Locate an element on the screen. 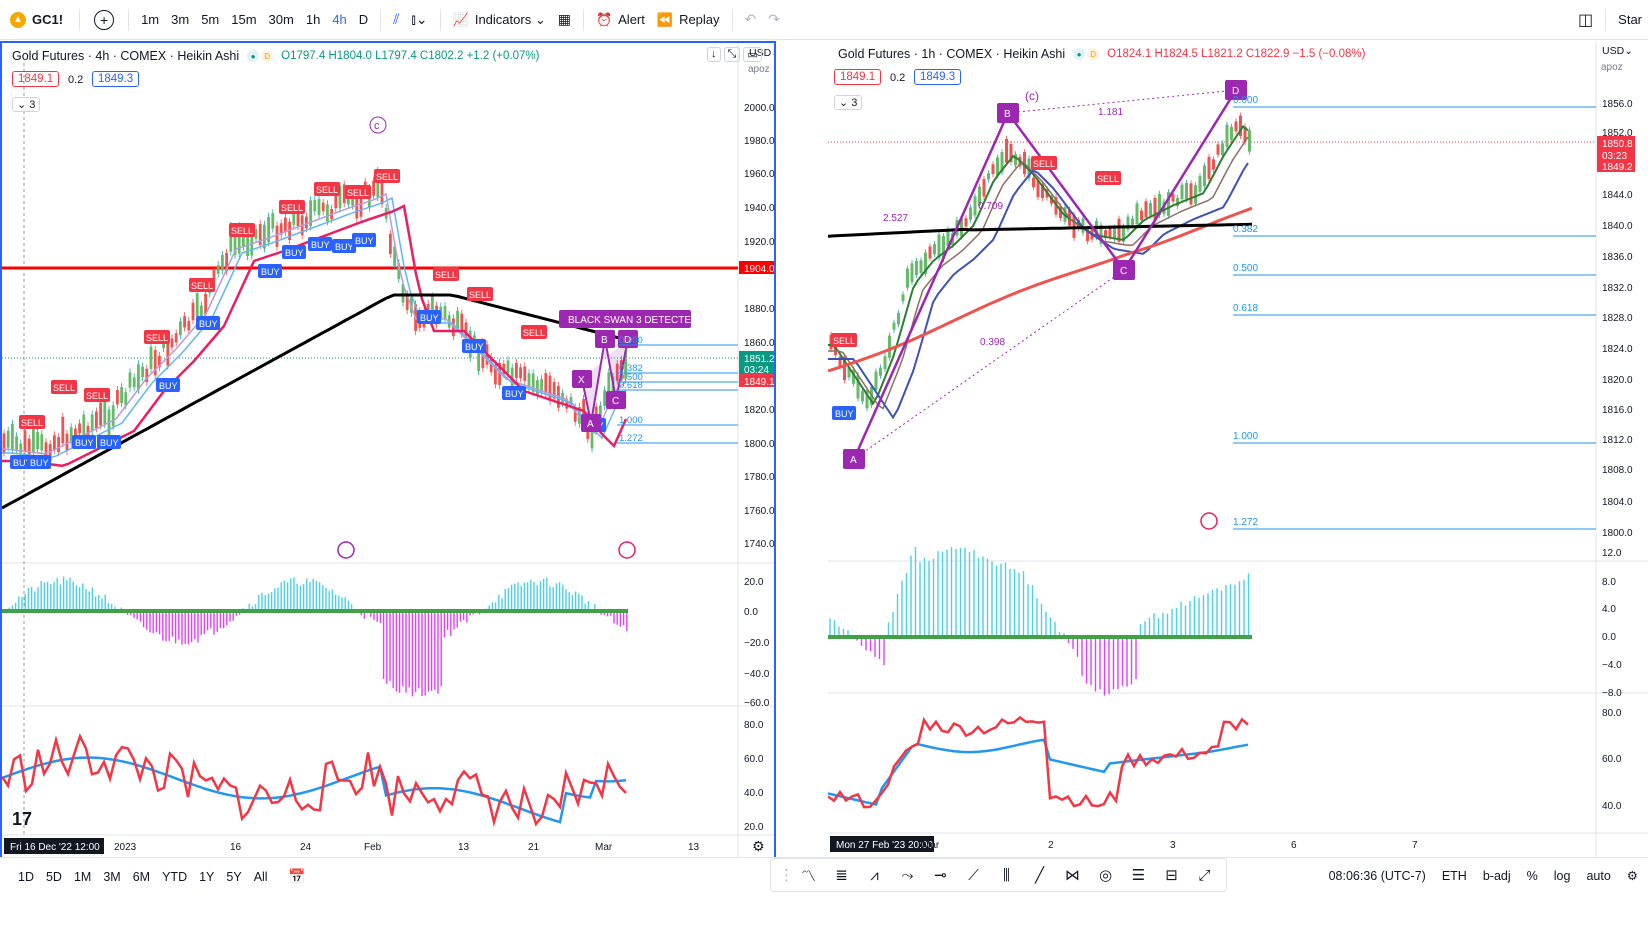  collapse-icon: ⤡ is located at coordinates (732, 54).